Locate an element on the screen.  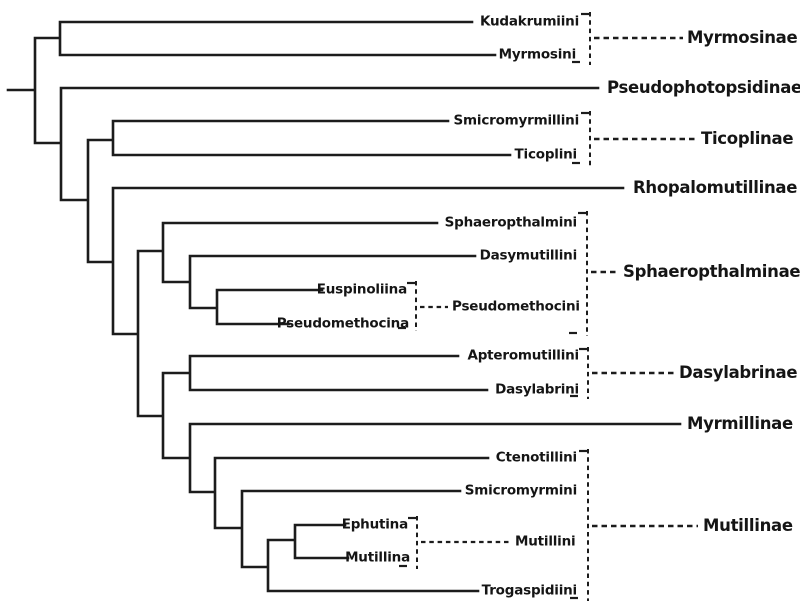
pseudomethocini-bracket is located at coordinates (407, 306).